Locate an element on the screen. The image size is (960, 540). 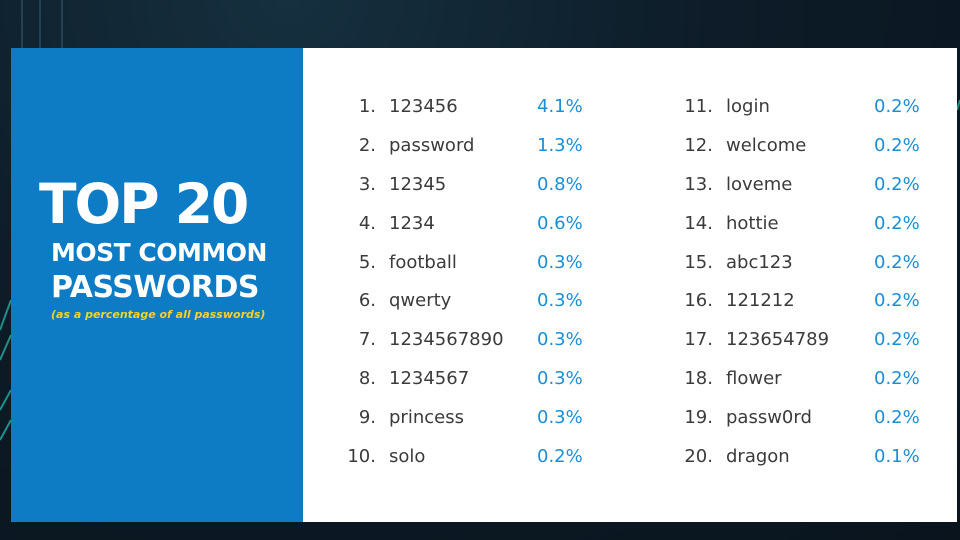
rank-number: 14. is located at coordinates (698, 223).